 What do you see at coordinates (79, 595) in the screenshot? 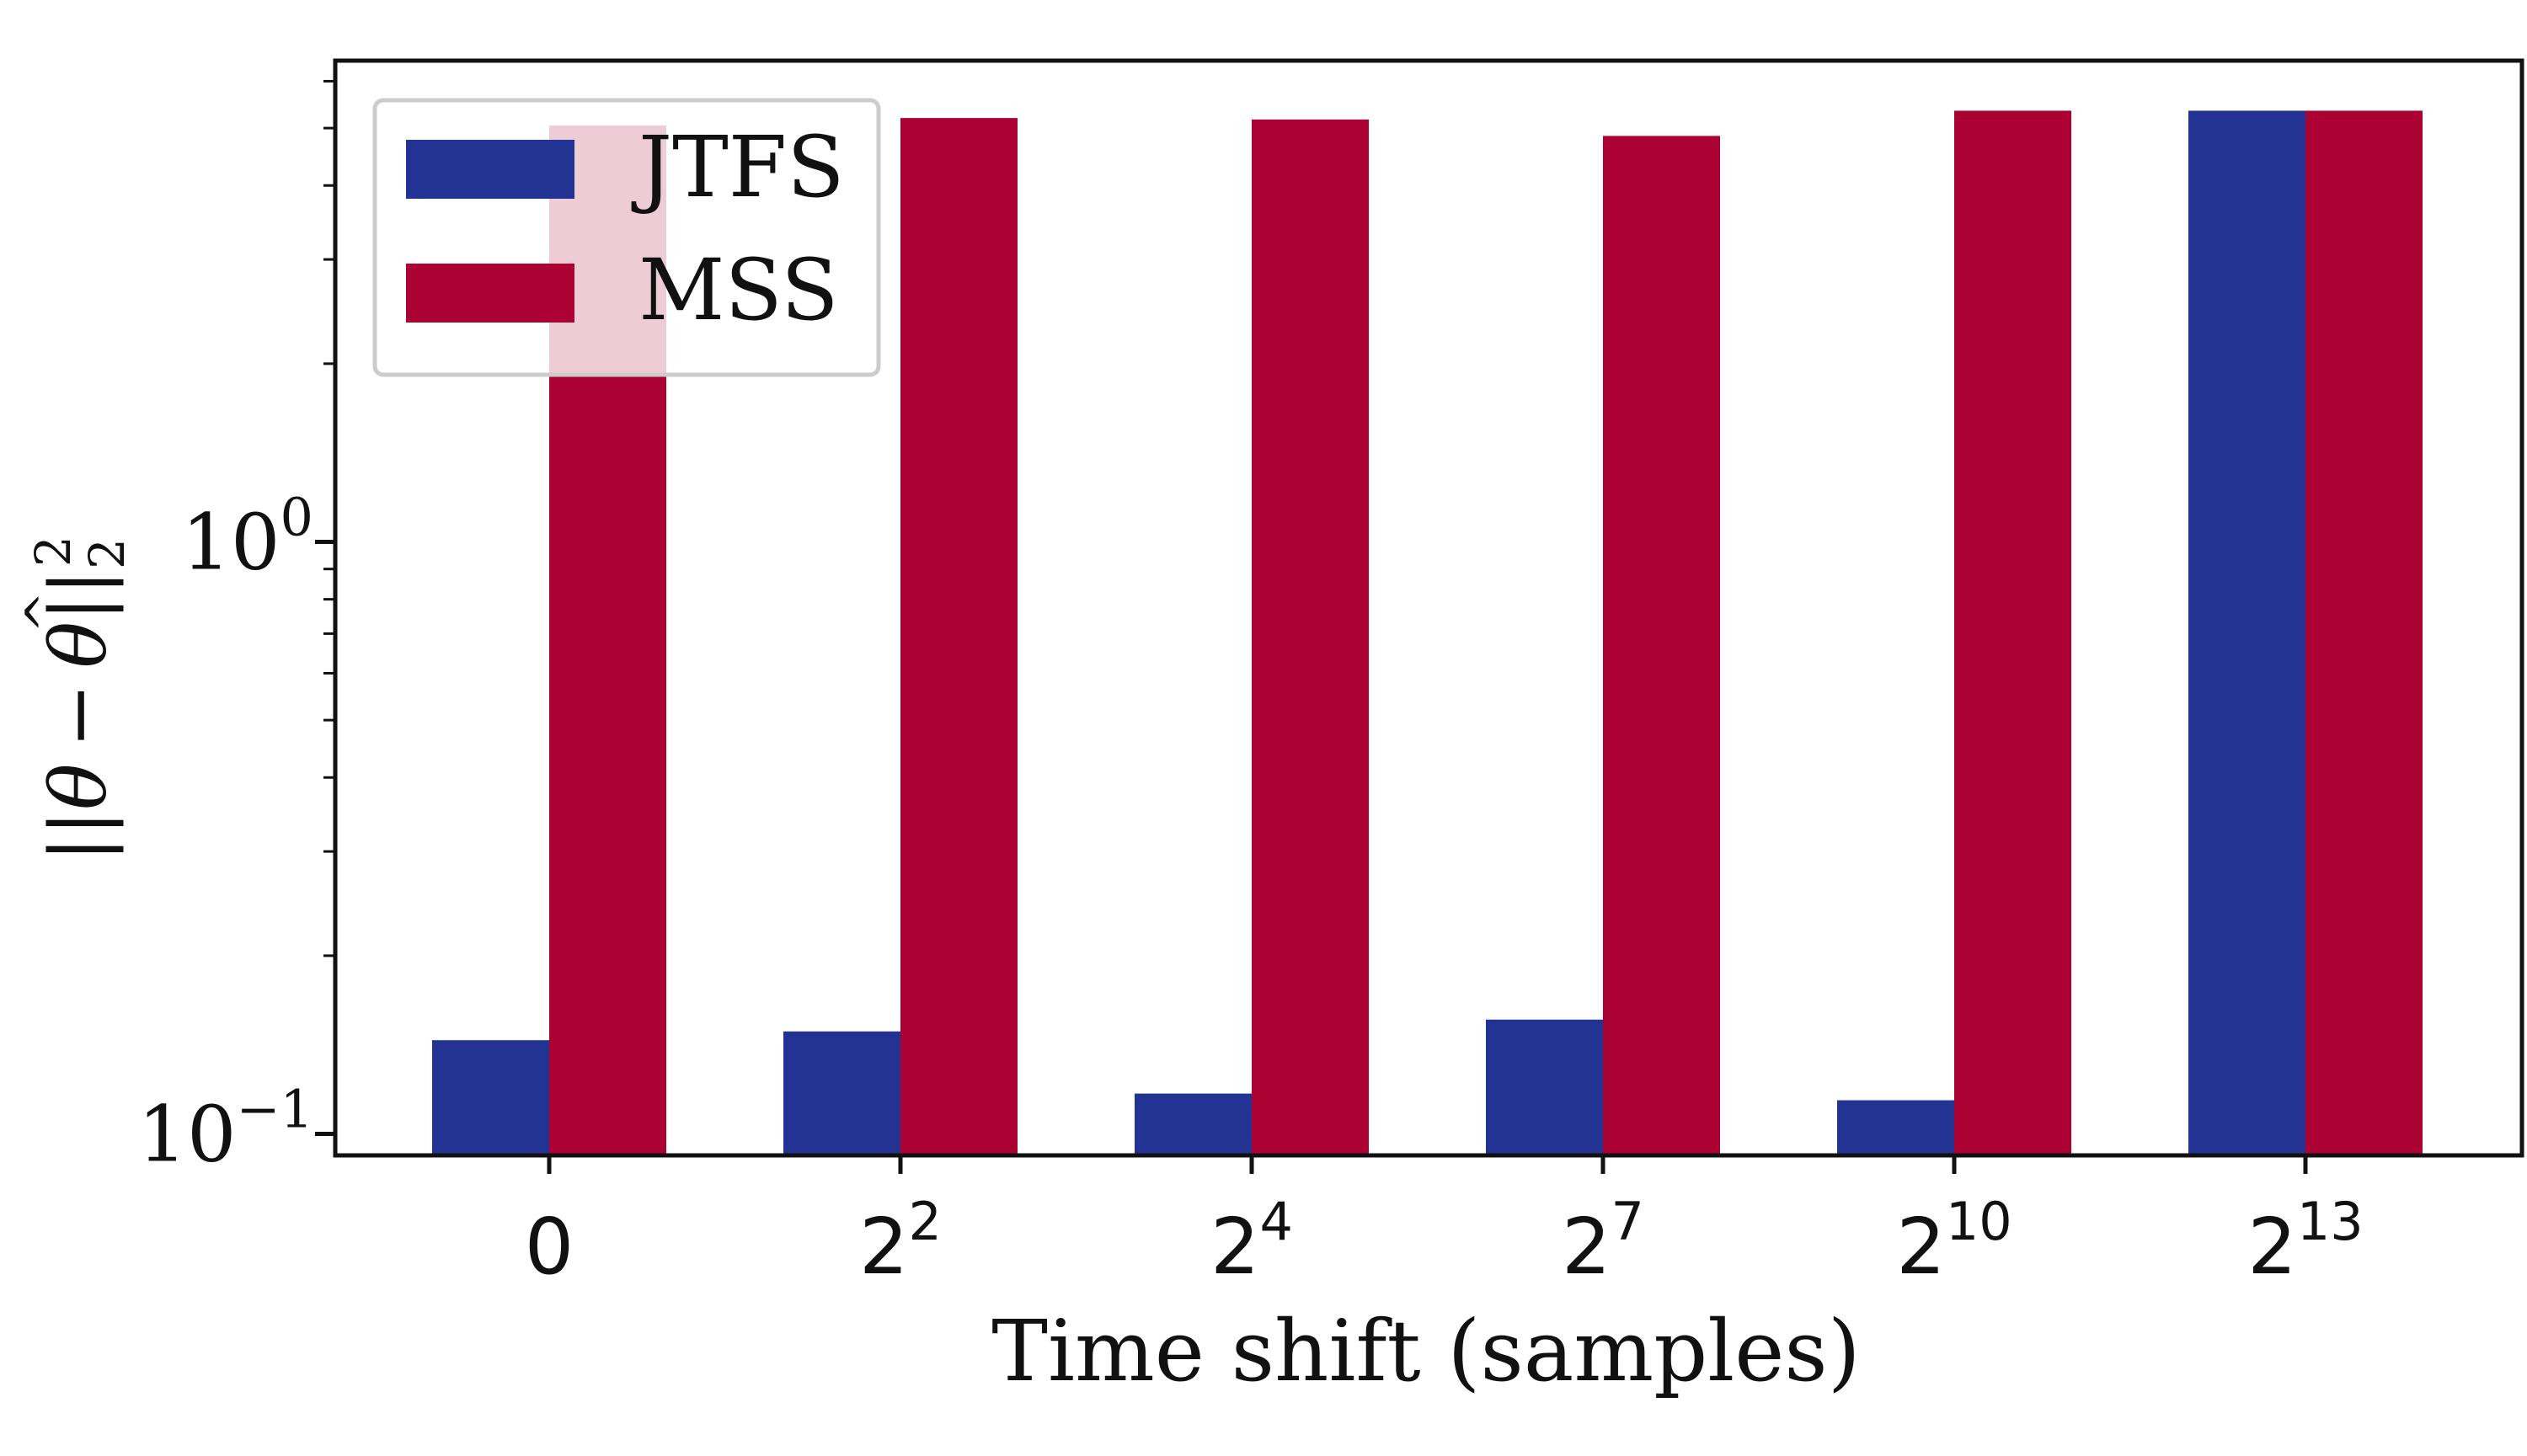
I see `y-label-close-norm: ||` at bounding box center [79, 595].